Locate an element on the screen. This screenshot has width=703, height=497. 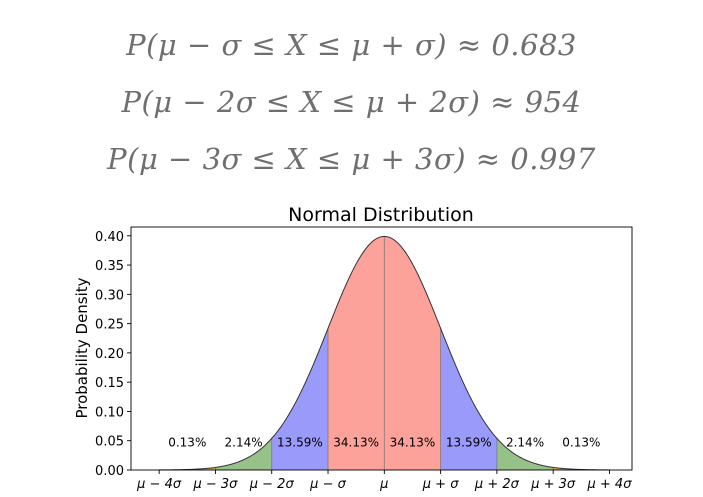
y-tick-label: 0.10 is located at coordinates (109, 412).